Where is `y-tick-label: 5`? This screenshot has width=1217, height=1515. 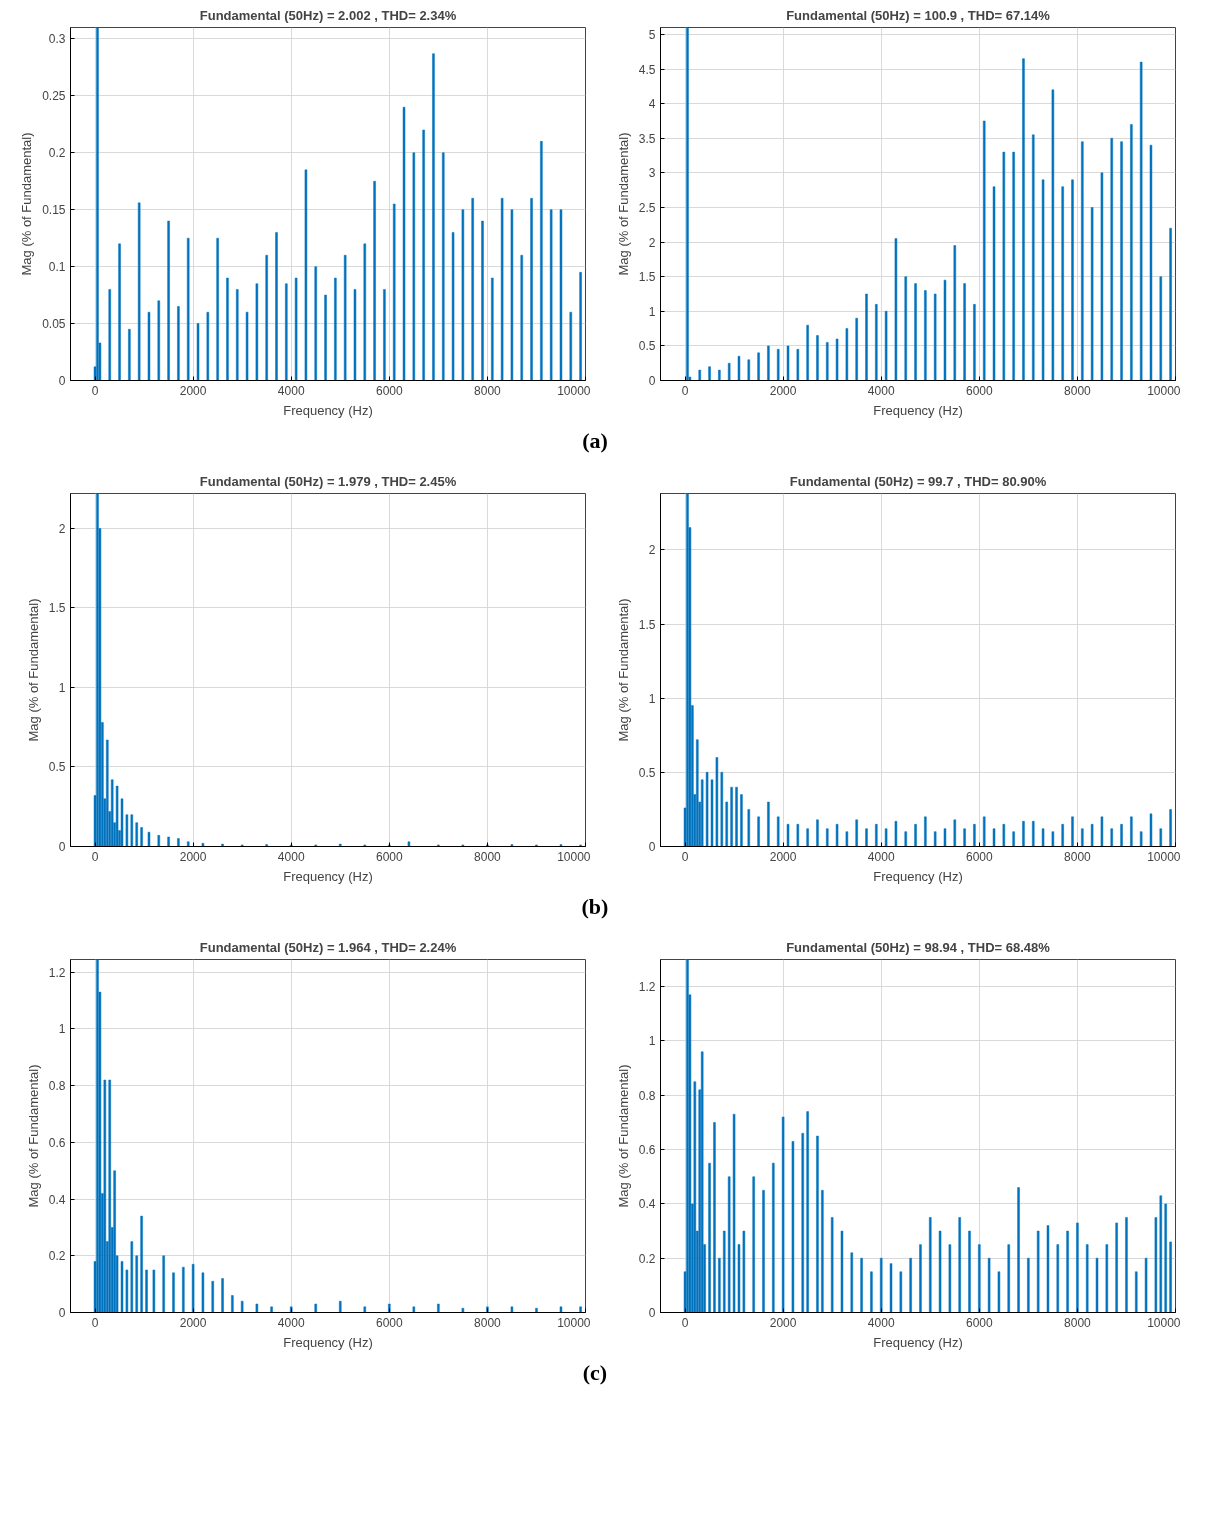
y-tick-label: 5 is located at coordinates (652, 34).